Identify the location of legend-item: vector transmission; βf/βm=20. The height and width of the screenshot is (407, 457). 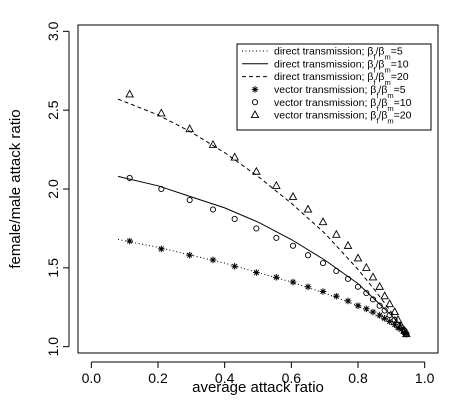
(331, 118).